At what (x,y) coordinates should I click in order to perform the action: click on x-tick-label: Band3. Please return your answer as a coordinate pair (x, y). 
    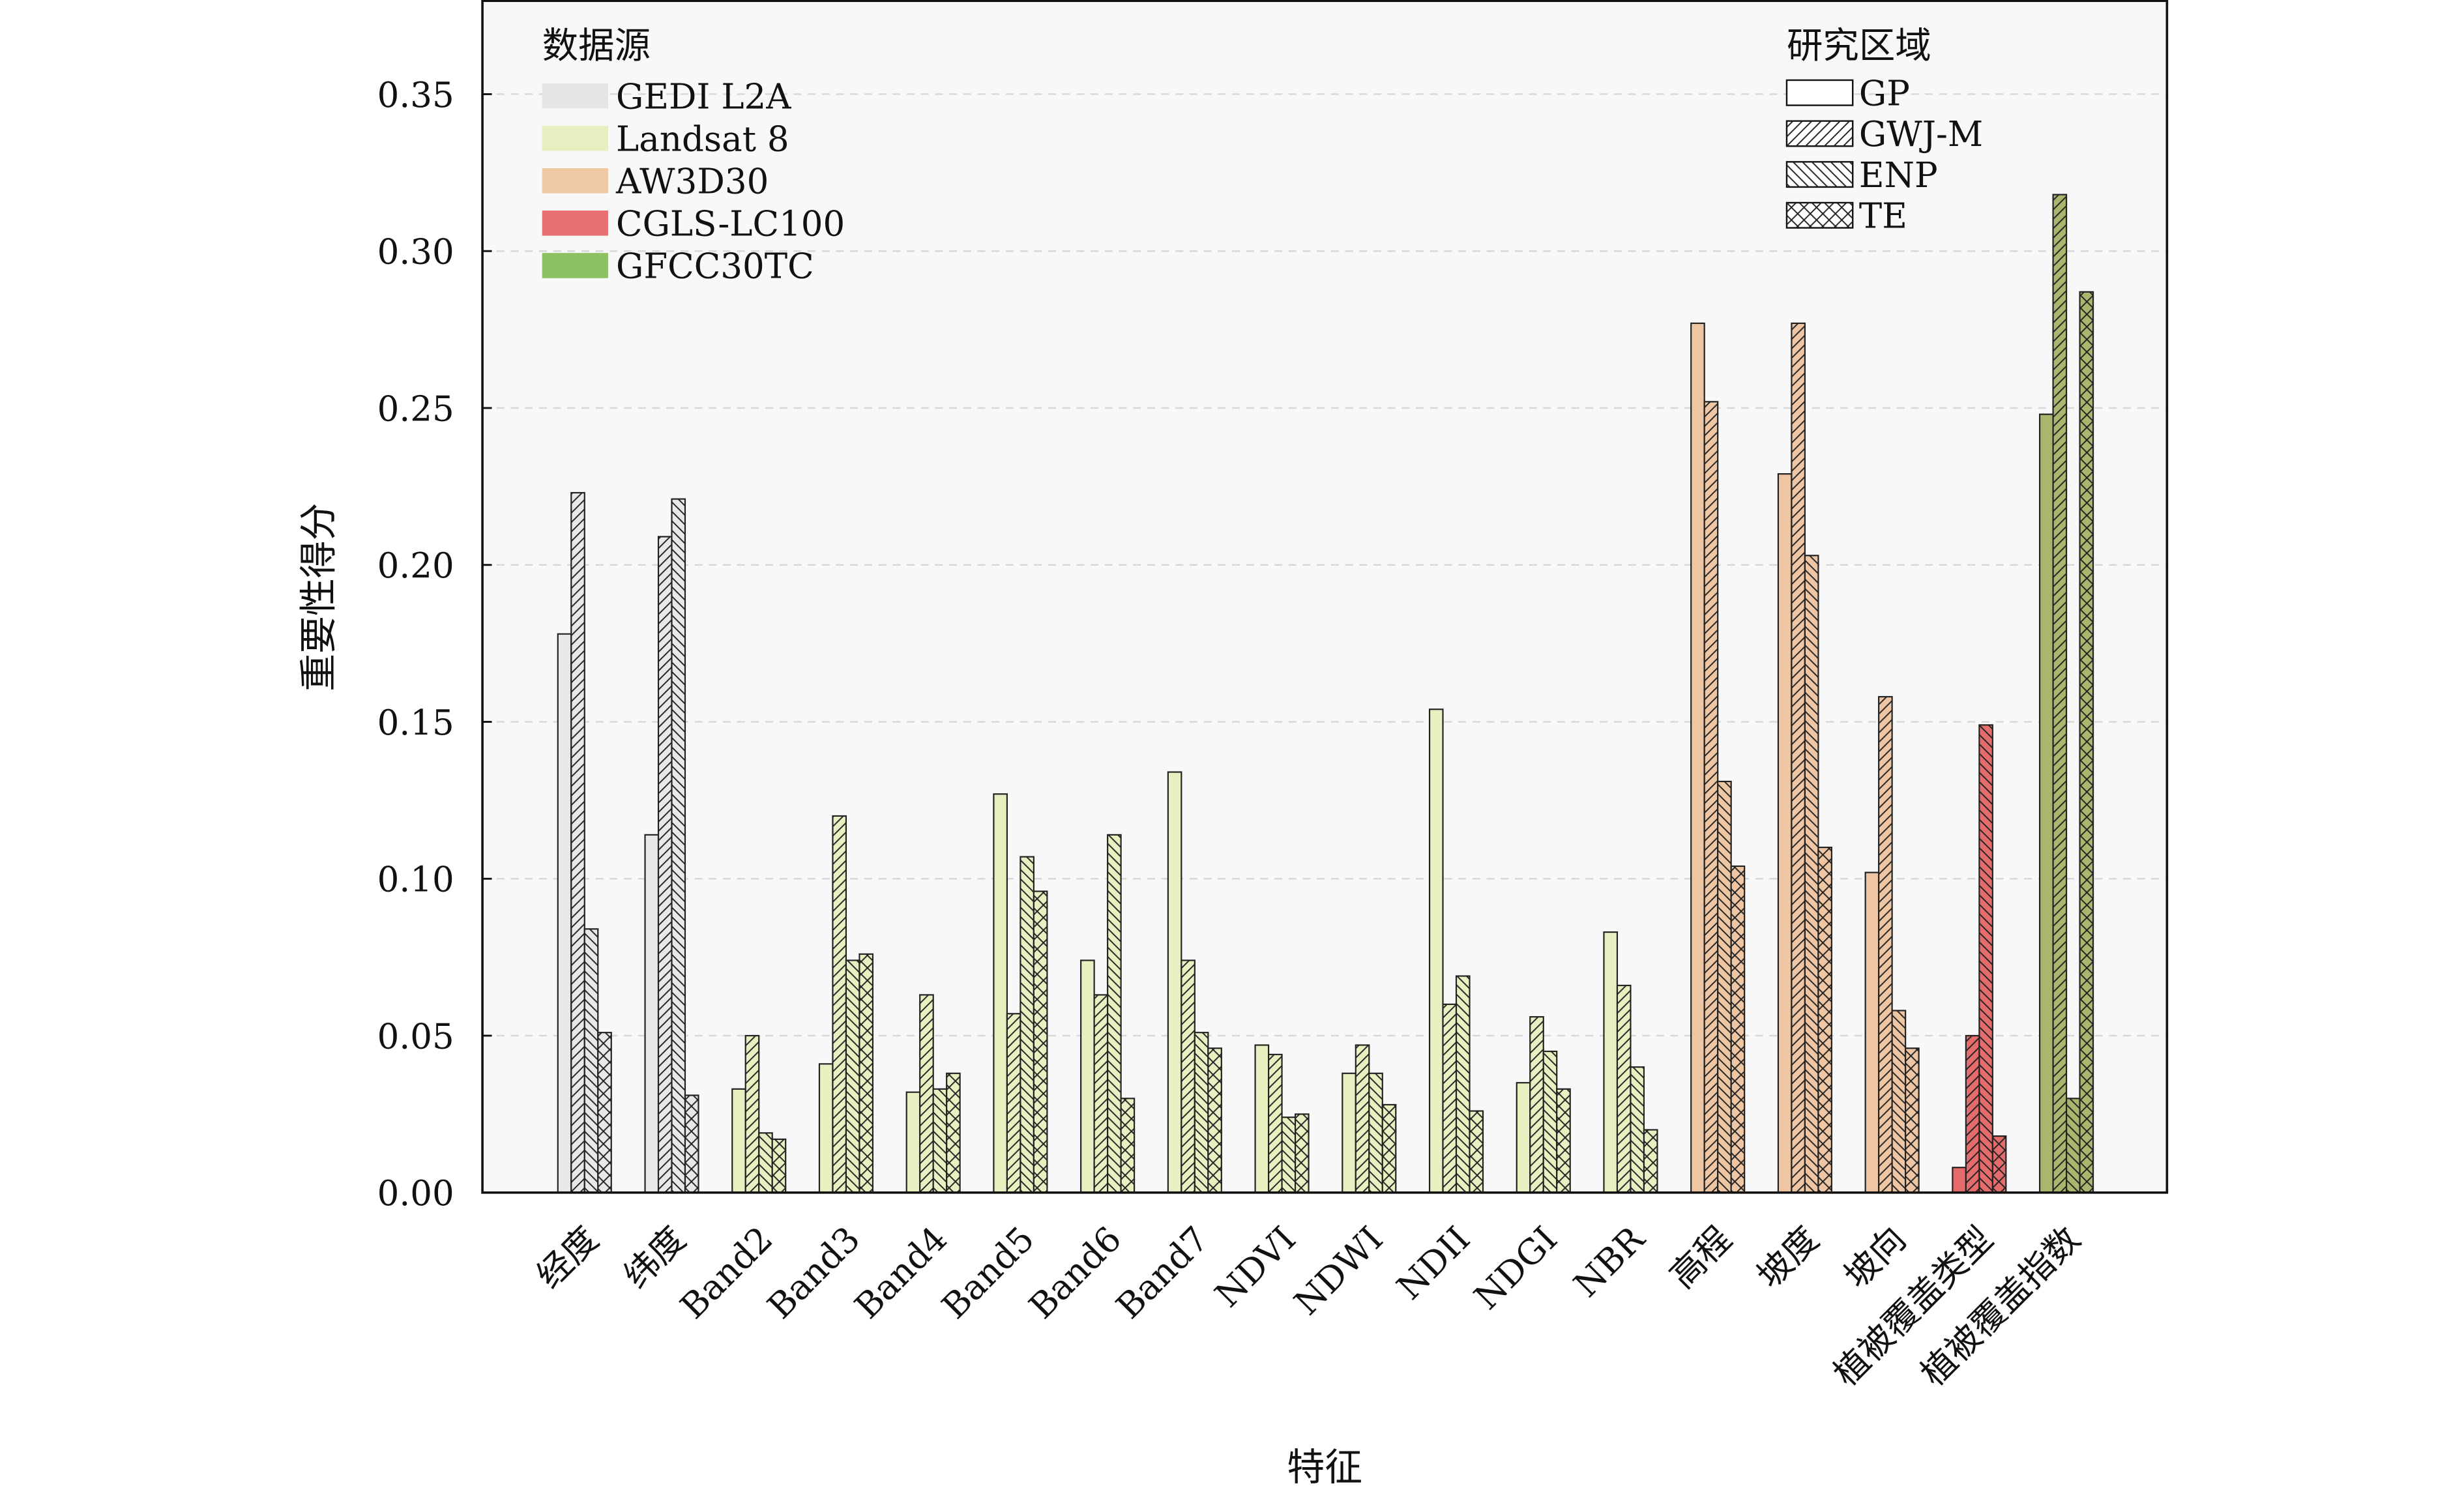
    Looking at the image, I should click on (814, 1273).